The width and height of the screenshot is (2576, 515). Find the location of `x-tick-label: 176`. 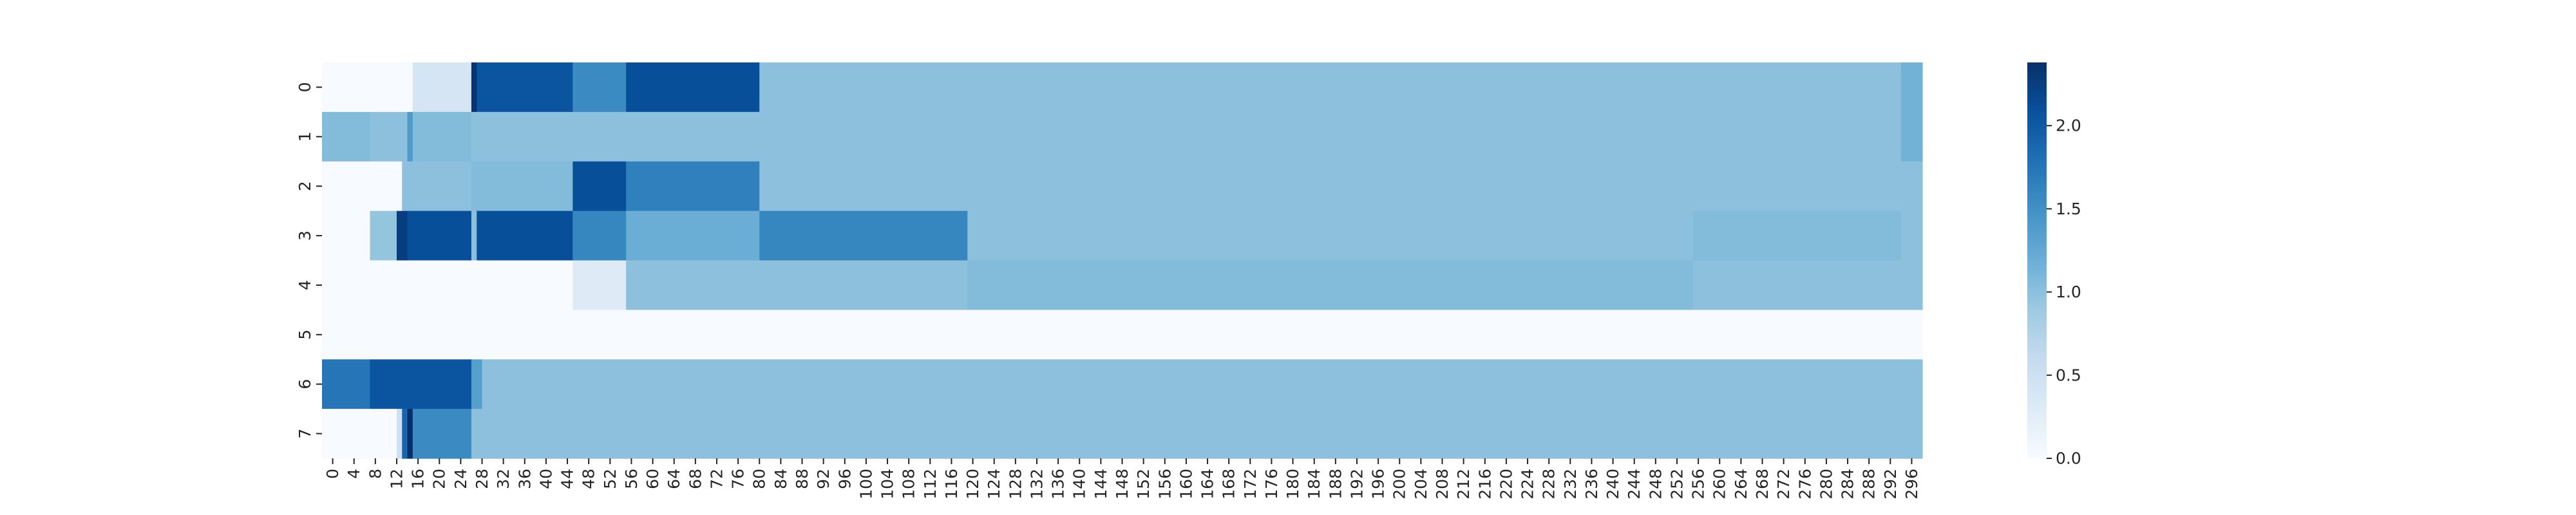

x-tick-label: 176 is located at coordinates (1271, 484).